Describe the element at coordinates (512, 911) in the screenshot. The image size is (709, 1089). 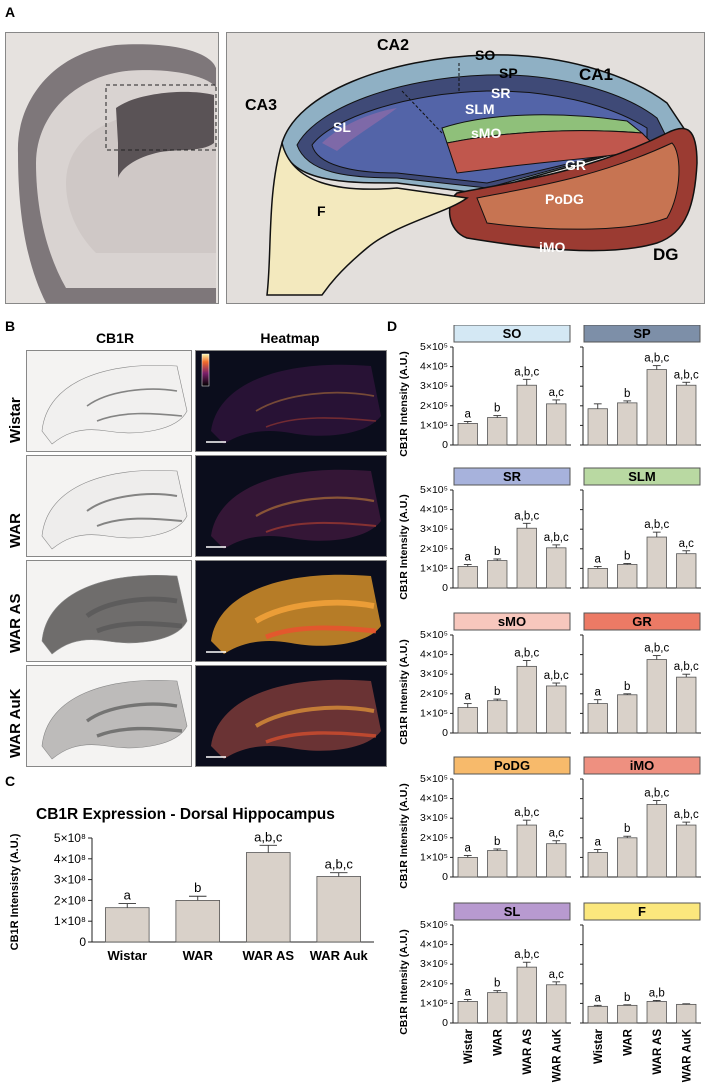
I see `region-title: SL` at that location.